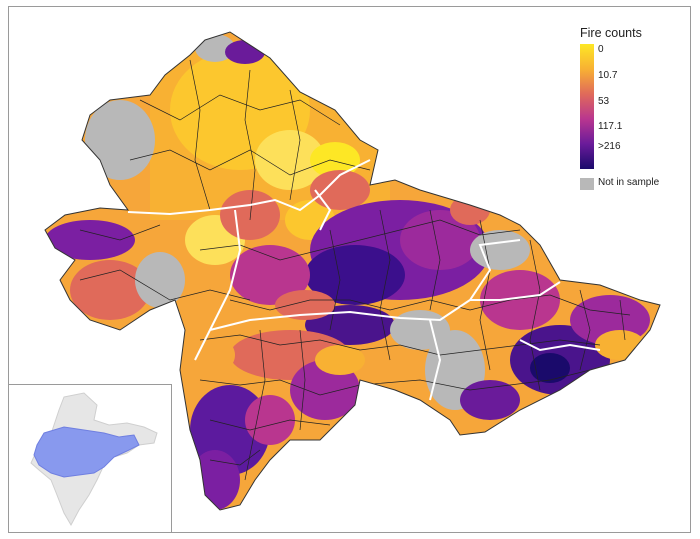 The width and height of the screenshot is (700, 539). I want to click on legend-tick-3: 117.1, so click(610, 126).